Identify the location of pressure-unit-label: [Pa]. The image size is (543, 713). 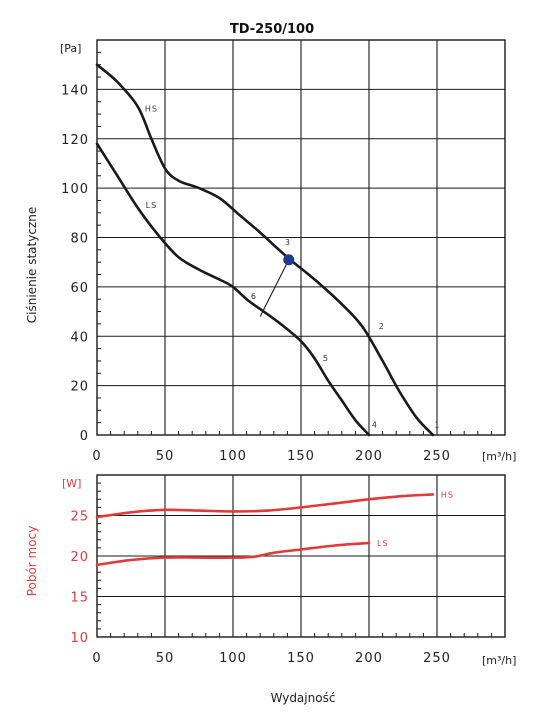
(70, 48).